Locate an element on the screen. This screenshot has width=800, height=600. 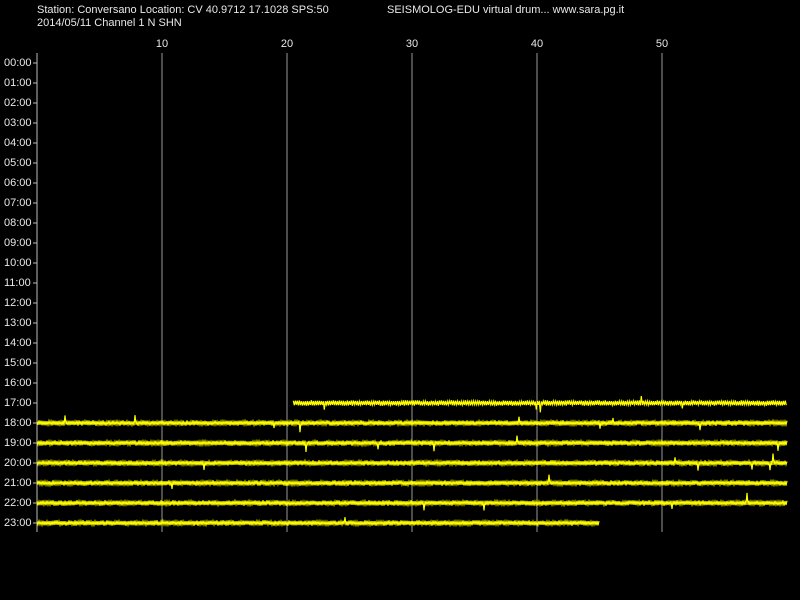
hour-label: 19:00 is located at coordinates (18, 443).